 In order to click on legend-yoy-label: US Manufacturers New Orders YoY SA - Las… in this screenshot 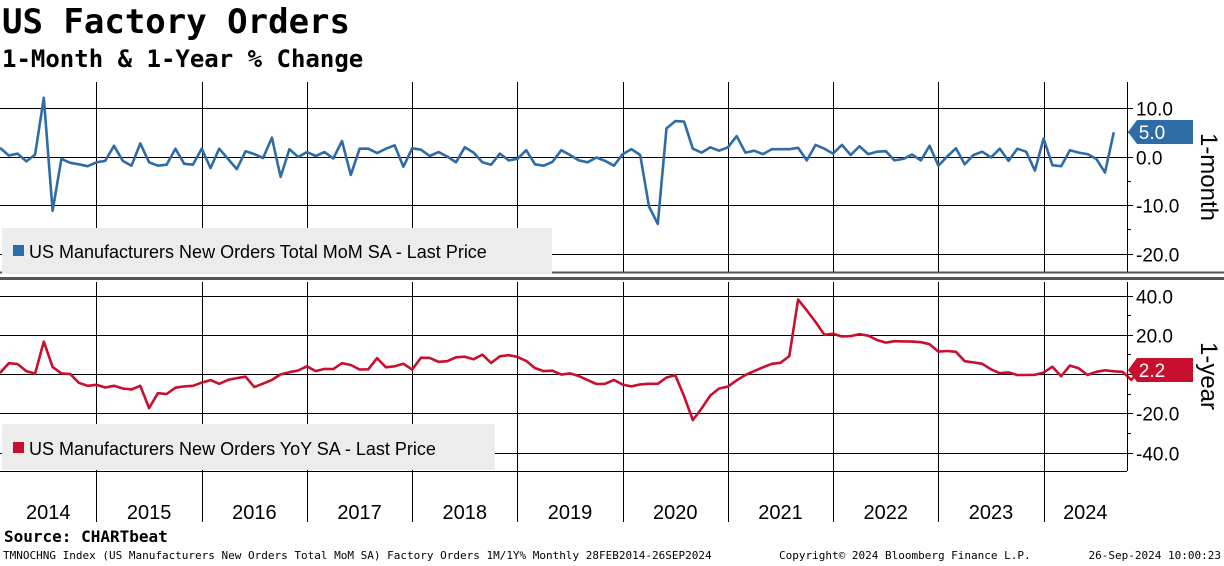, I will do `click(232, 449)`.